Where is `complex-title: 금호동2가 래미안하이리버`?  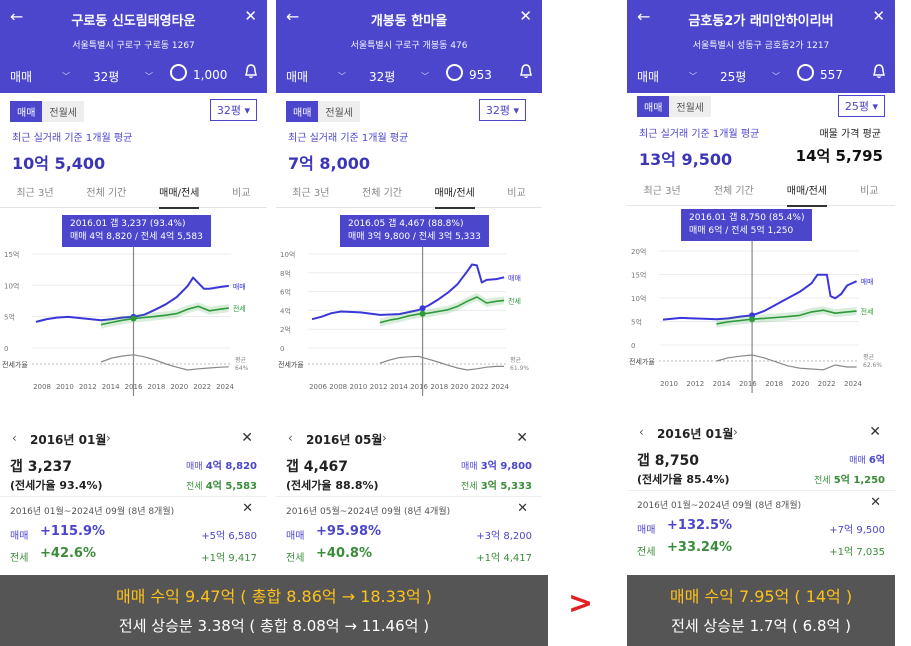
complex-title: 금호동2가 래미안하이리버 is located at coordinates (761, 21).